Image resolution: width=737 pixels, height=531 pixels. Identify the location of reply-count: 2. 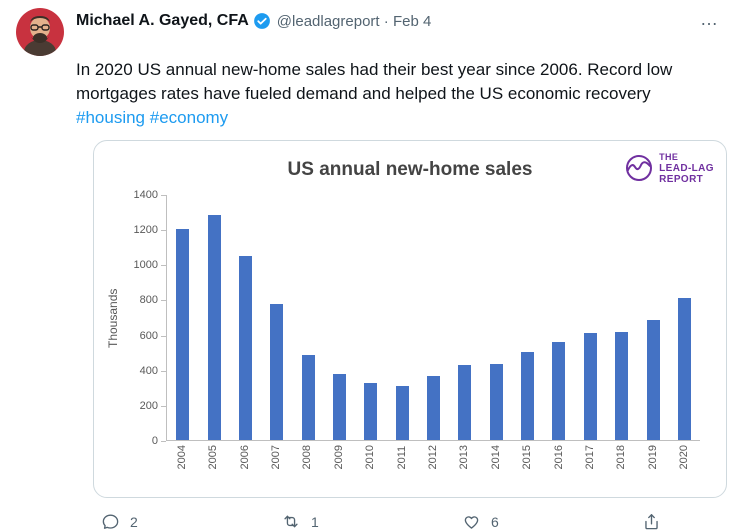
(134, 521).